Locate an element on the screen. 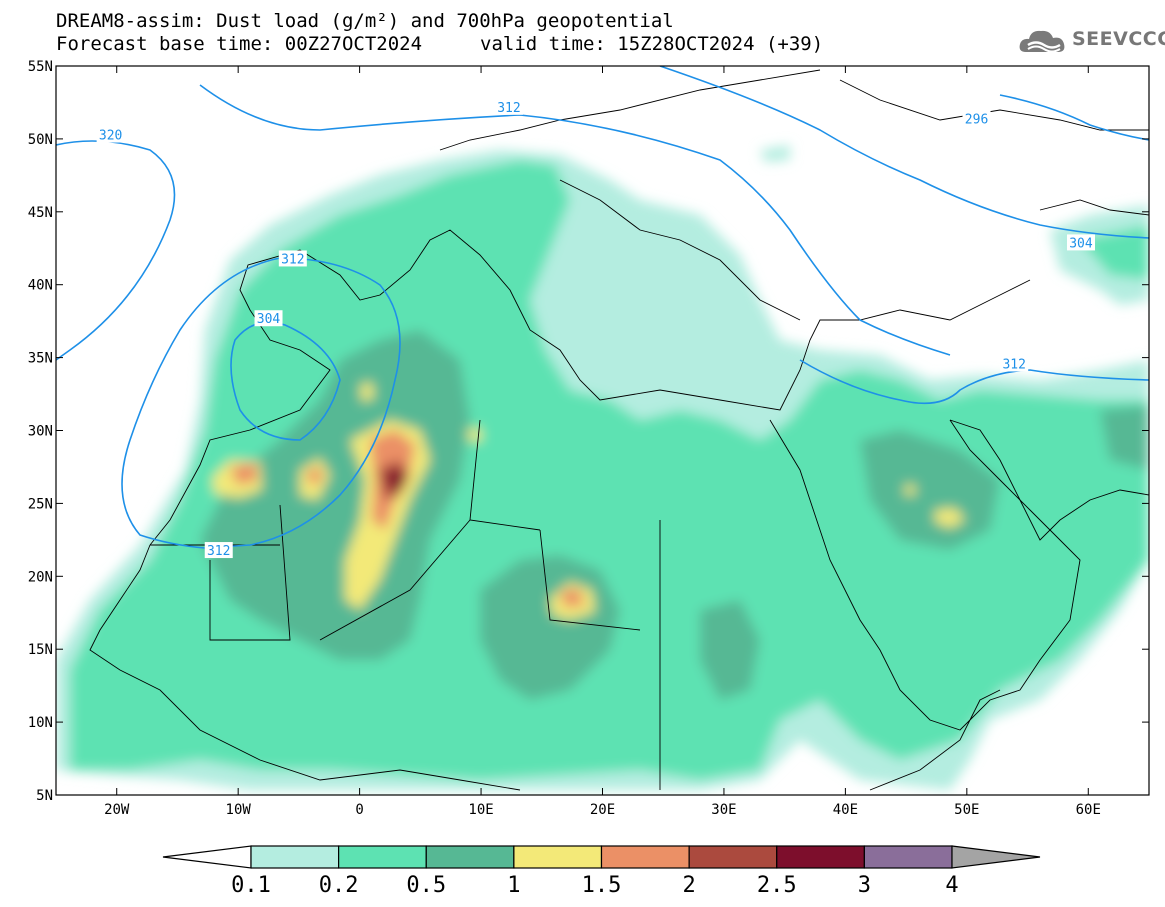 Image resolution: width=1165 pixels, height=907 pixels. lat-tick-label: 5N is located at coordinates (44, 796).